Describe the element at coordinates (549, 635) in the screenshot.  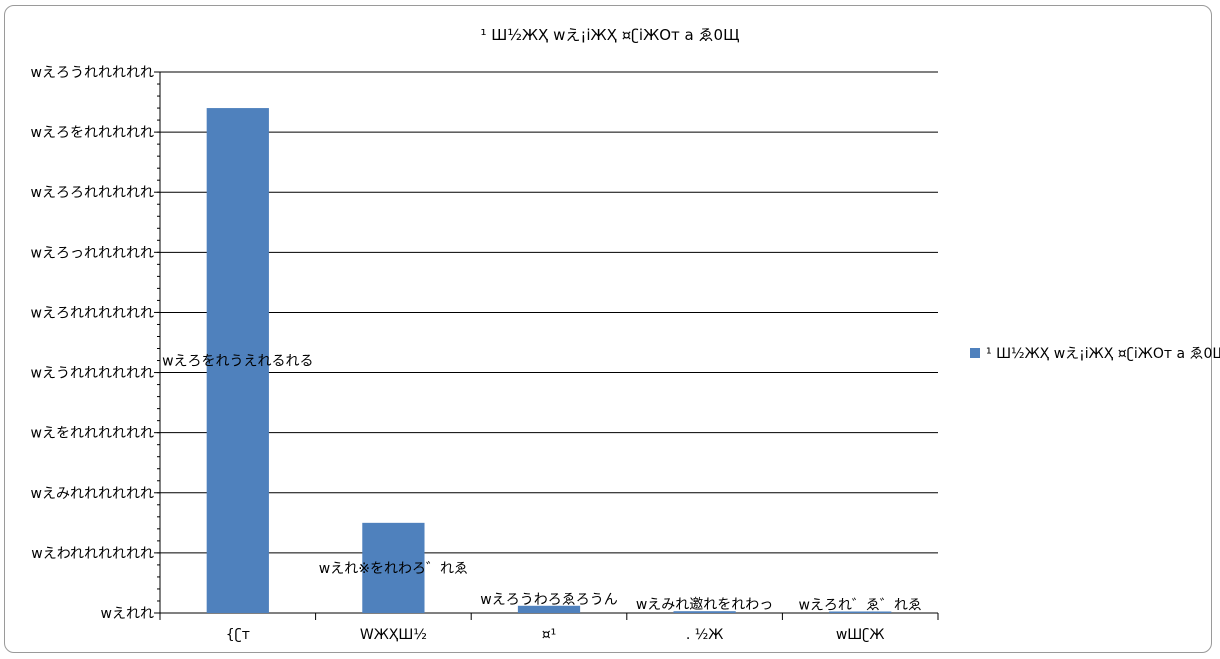
I see `x-tick-label: ¤¹` at that location.